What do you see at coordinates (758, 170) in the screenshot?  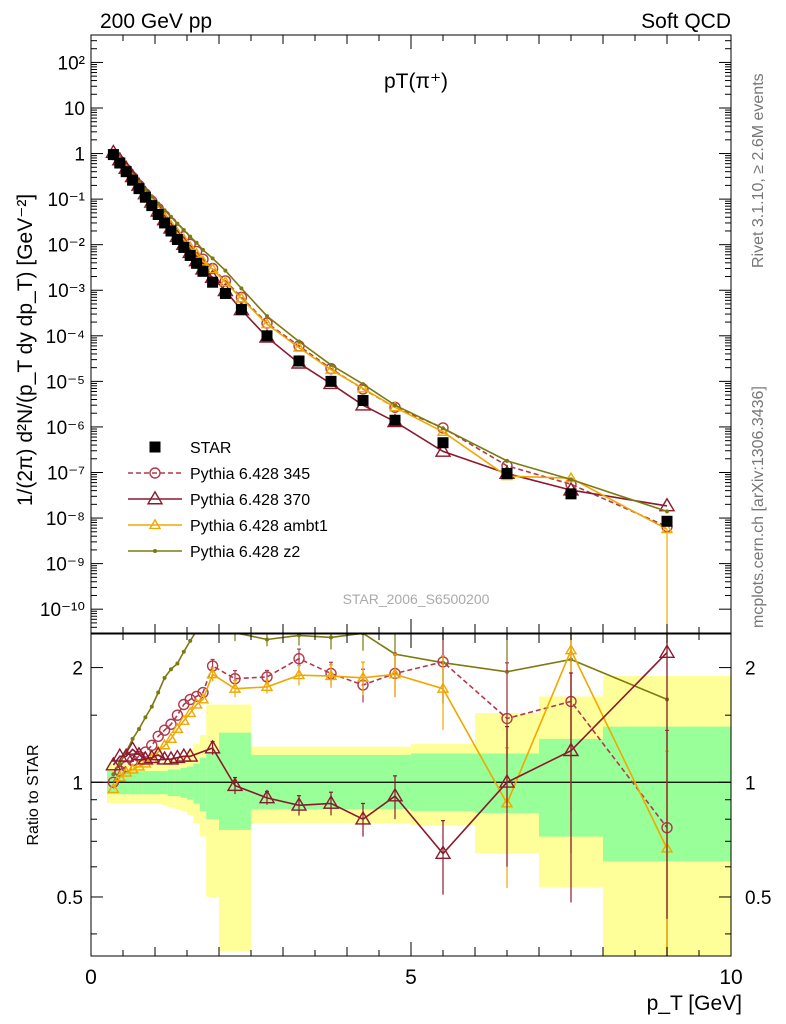 I see `side-label-top: Rivet 3.1.10, ≥ 2.6M events` at bounding box center [758, 170].